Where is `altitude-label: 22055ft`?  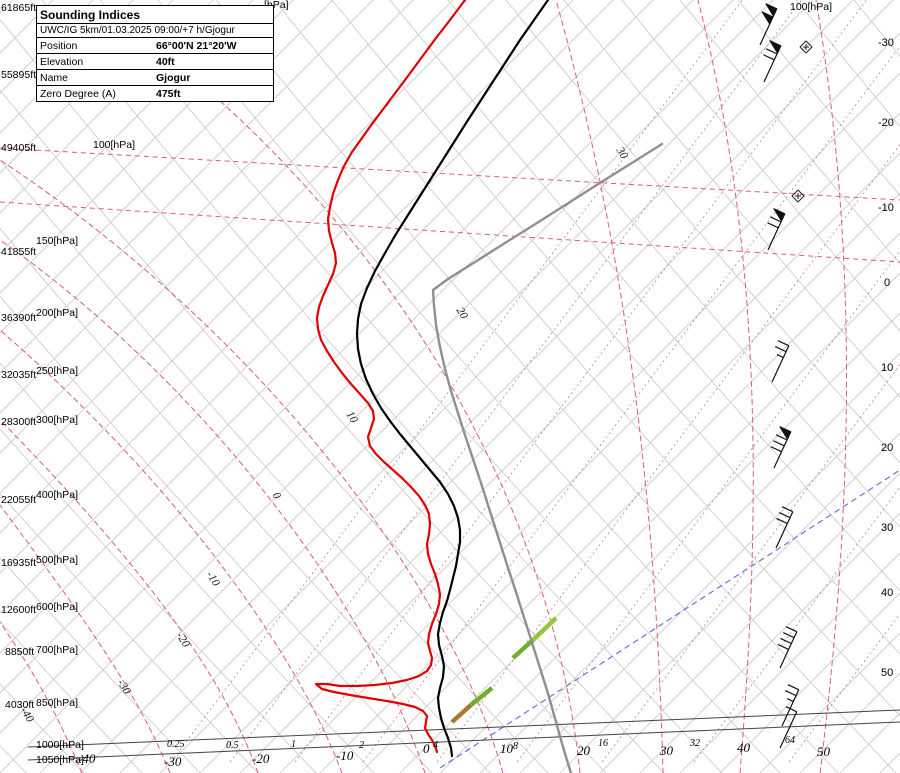
altitude-label: 22055ft is located at coordinates (19, 500).